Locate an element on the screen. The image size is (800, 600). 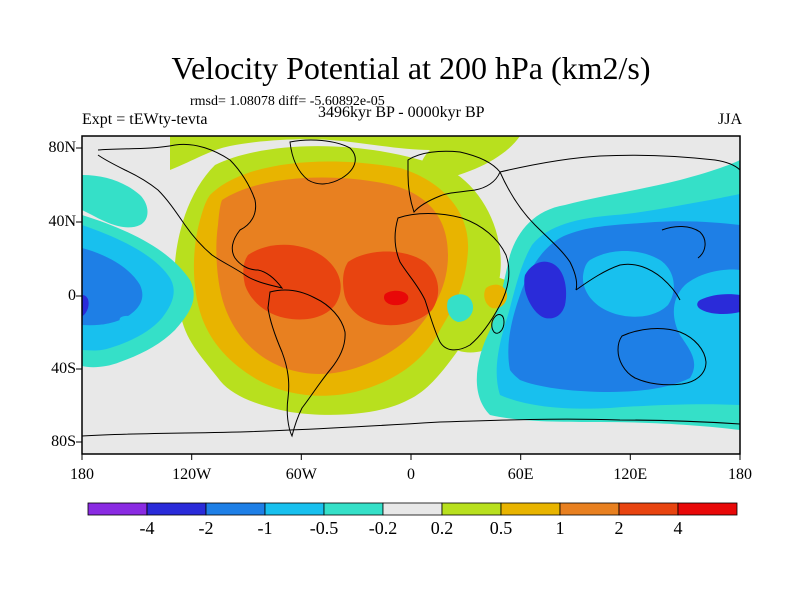
neutral-south-strip is located at coordinates (281, 432).